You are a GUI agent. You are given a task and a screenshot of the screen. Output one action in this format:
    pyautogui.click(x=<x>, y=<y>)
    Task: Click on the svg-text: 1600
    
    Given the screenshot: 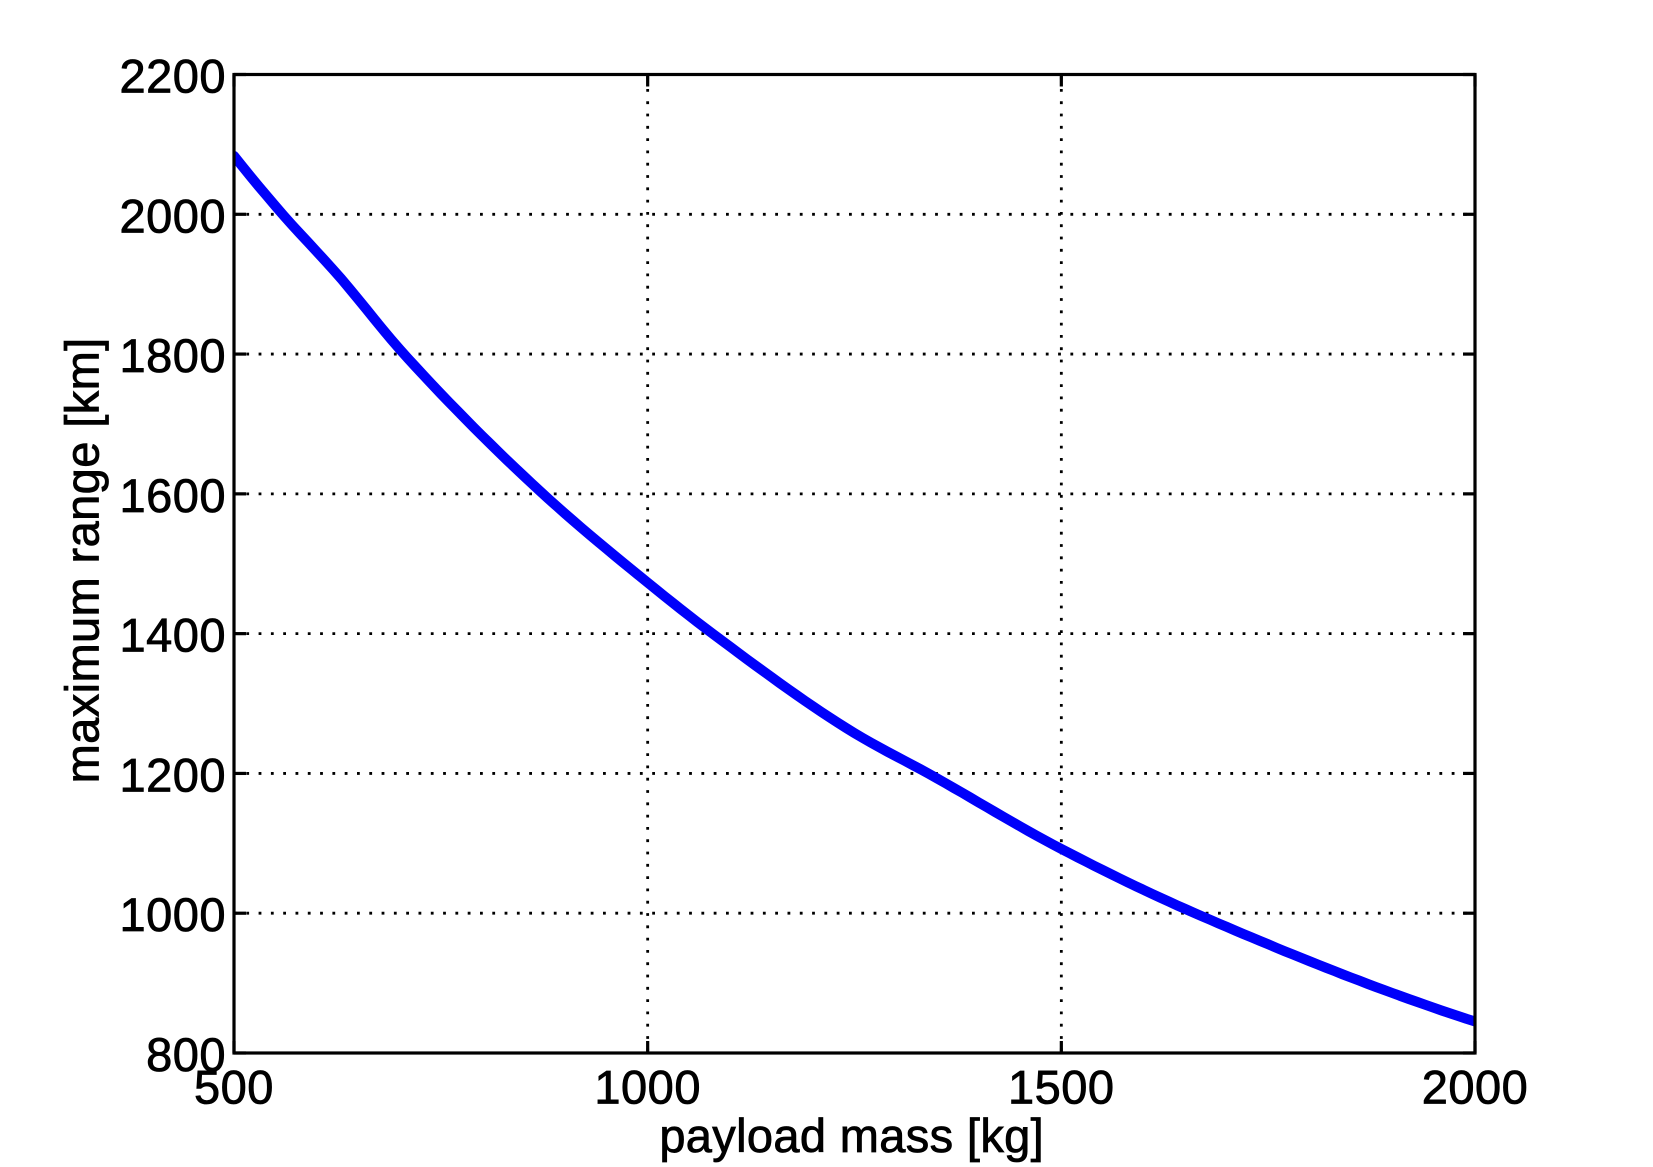 What is the action you would take?
    pyautogui.click(x=172, y=495)
    